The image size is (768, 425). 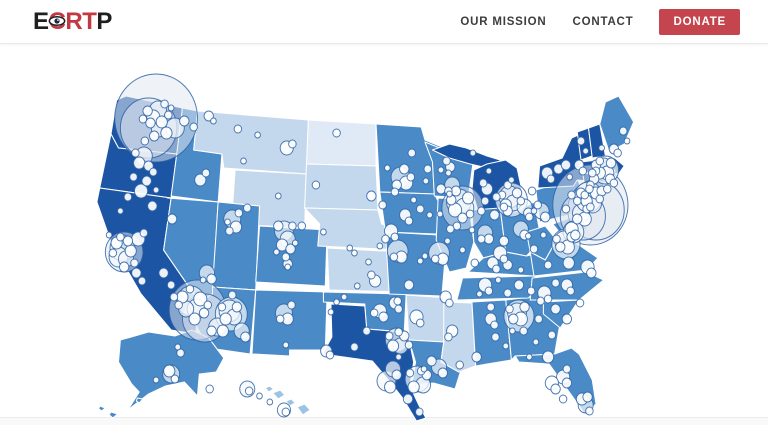 I want to click on state-me, so click(x=617, y=124).